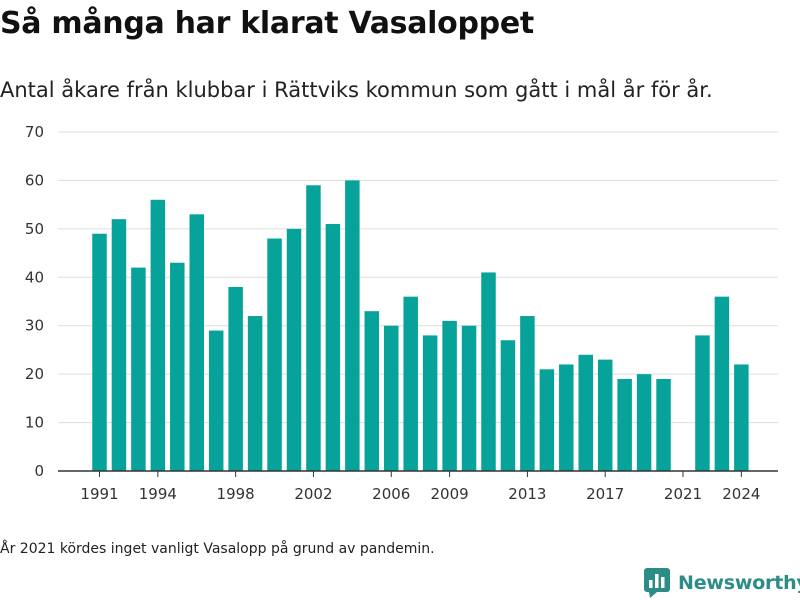 Image resolution: width=800 pixels, height=600 pixels. What do you see at coordinates (34, 229) in the screenshot?
I see `y-tick-label: 50` at bounding box center [34, 229].